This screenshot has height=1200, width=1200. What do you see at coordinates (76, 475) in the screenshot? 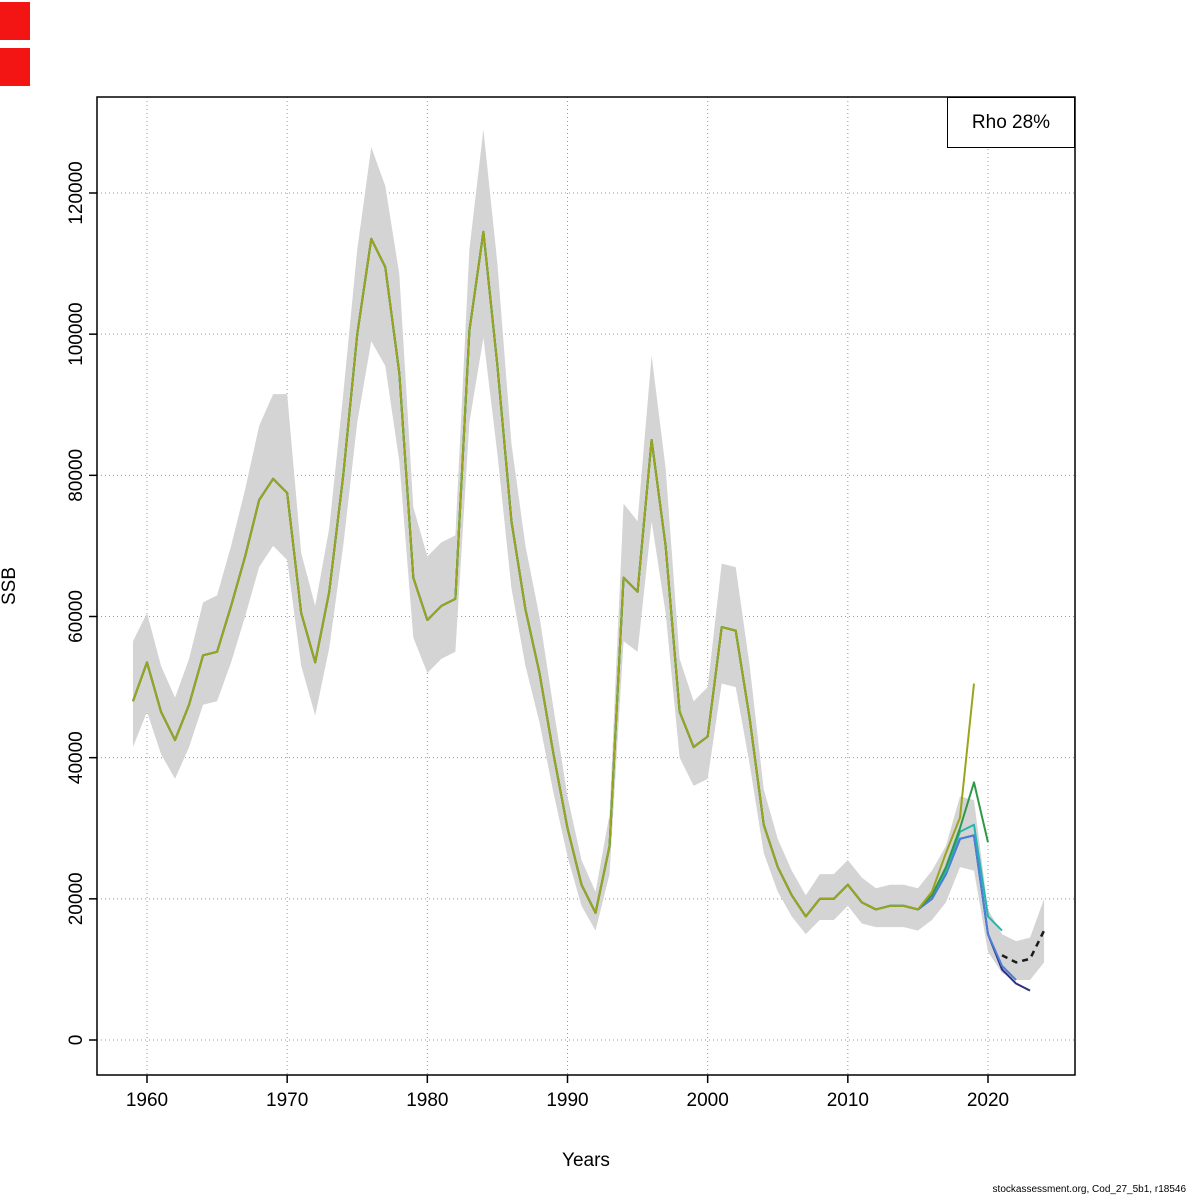
I see `svg-text: 80000` at bounding box center [76, 475].